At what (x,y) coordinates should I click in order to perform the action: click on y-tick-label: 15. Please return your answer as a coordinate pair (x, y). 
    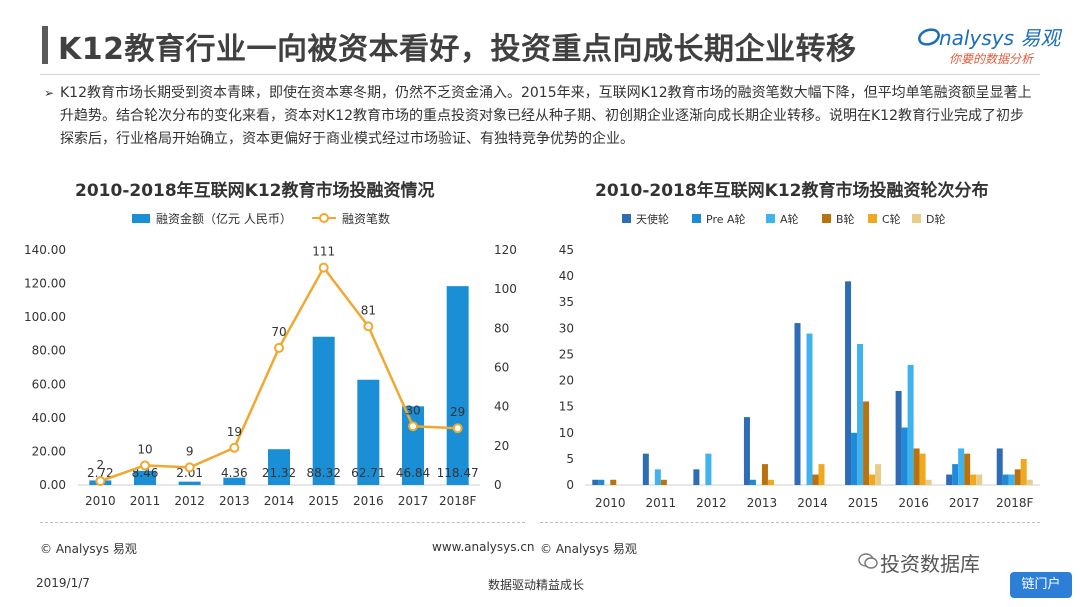
    Looking at the image, I should click on (566, 407).